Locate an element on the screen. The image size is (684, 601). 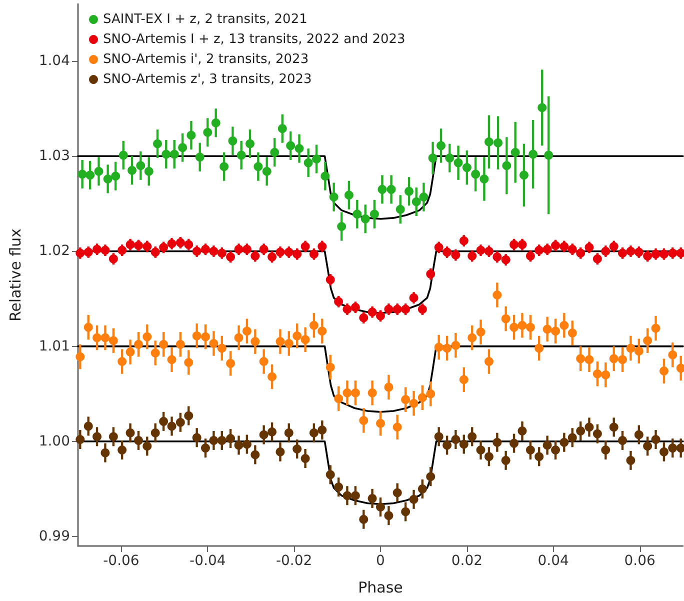
y-axis-title: Relative flux is located at coordinates (15, 275).